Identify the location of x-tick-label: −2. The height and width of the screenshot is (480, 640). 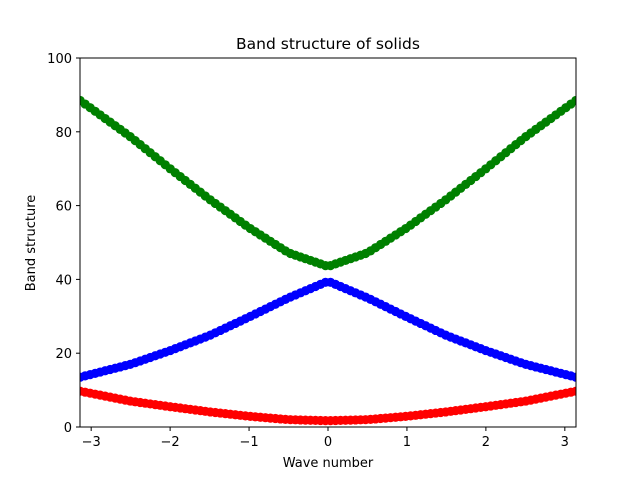
(170, 442).